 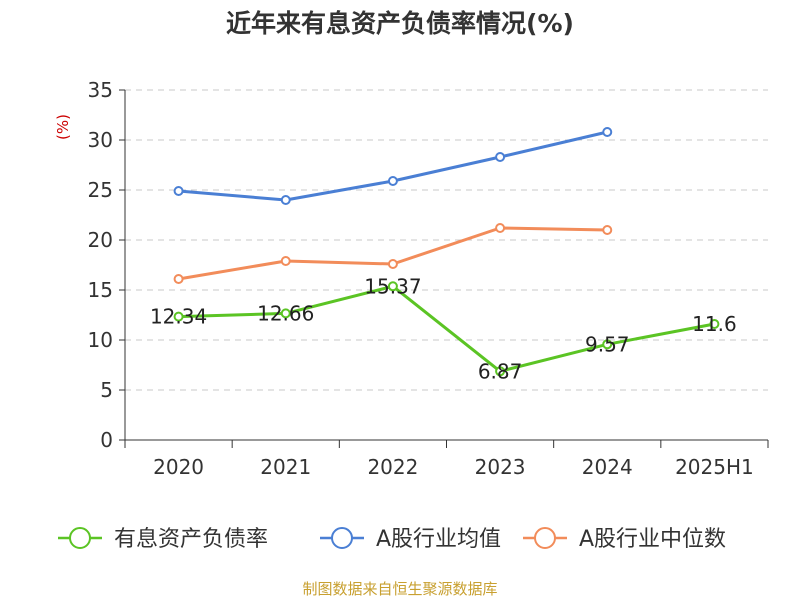 I want to click on legend-item-2: A股行业中位数, so click(x=624, y=539).